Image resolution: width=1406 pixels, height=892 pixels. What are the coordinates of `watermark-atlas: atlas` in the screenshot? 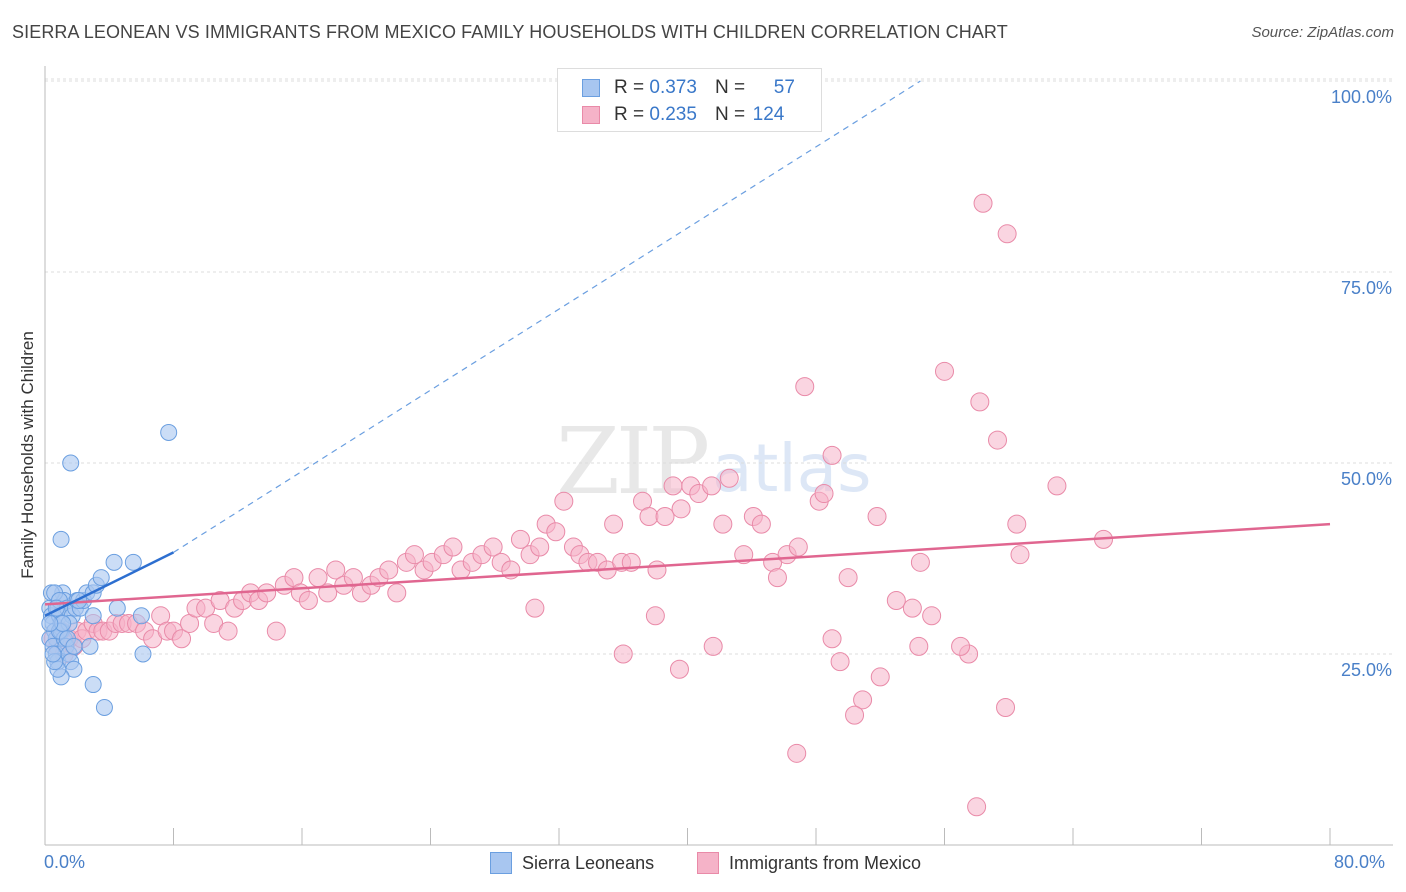 It's located at (792, 468).